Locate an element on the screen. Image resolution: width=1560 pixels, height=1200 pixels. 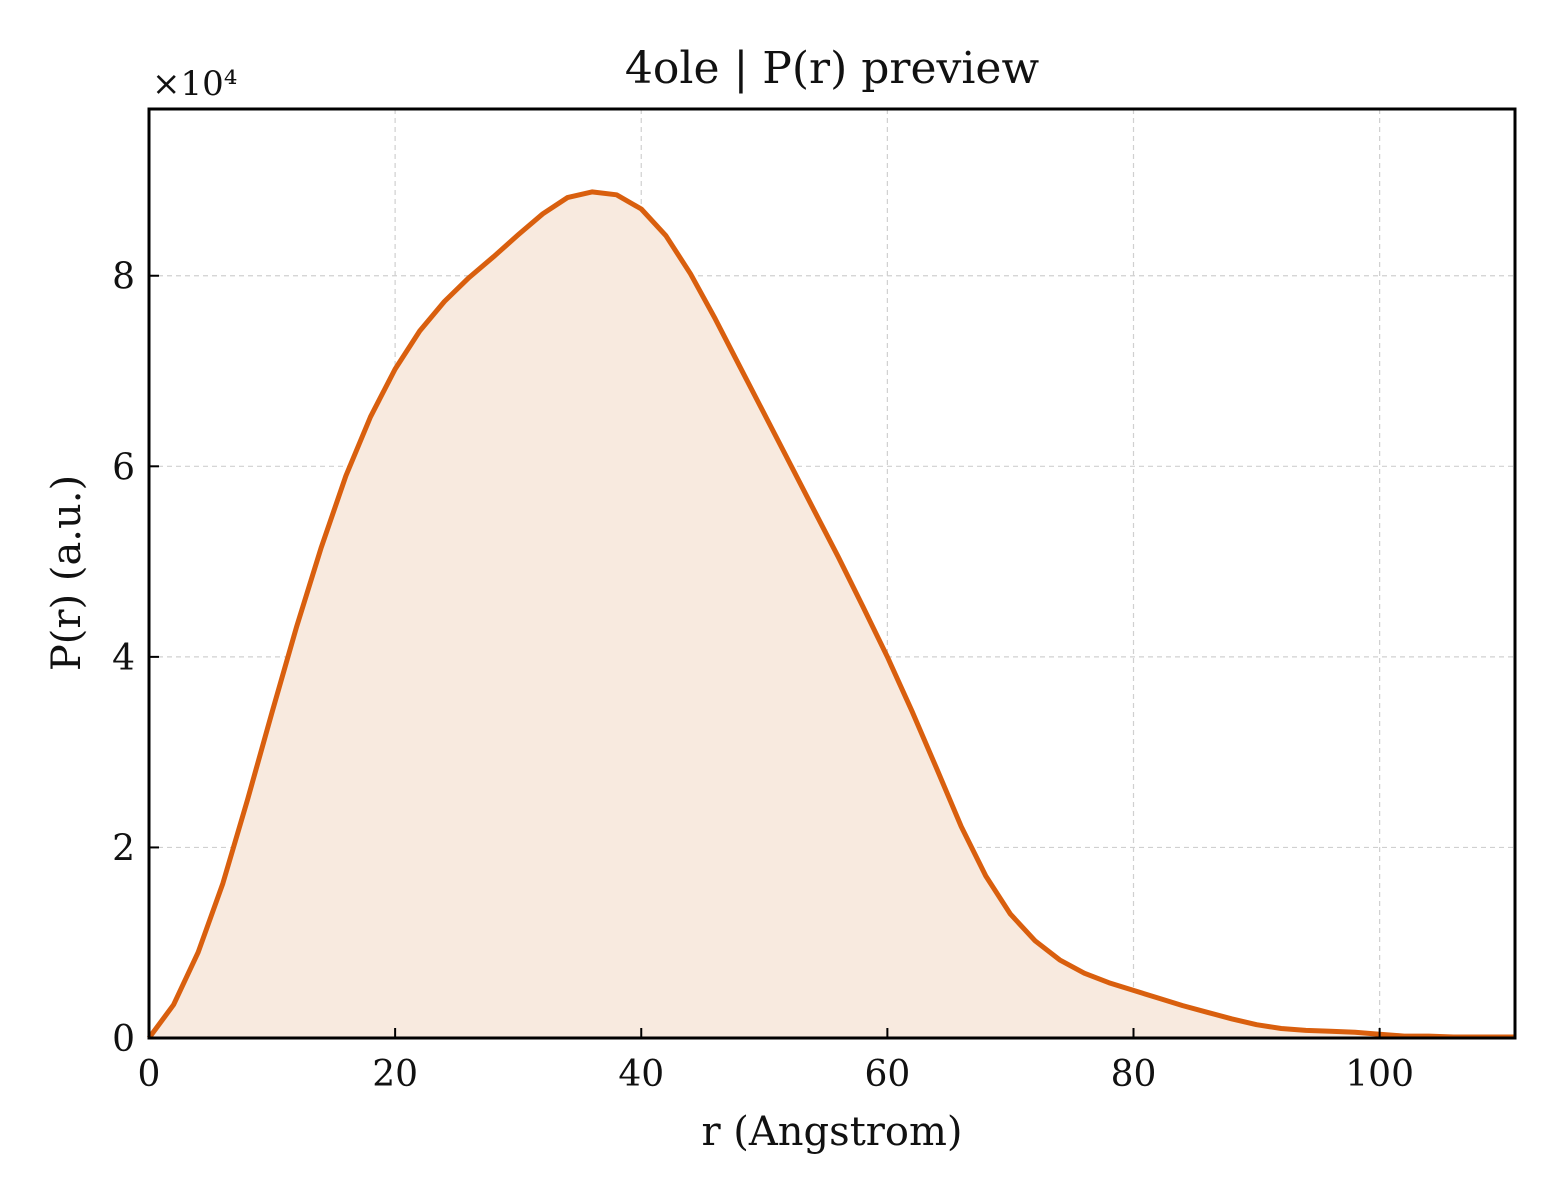
x-tick-label: 100 is located at coordinates (1379, 1074).